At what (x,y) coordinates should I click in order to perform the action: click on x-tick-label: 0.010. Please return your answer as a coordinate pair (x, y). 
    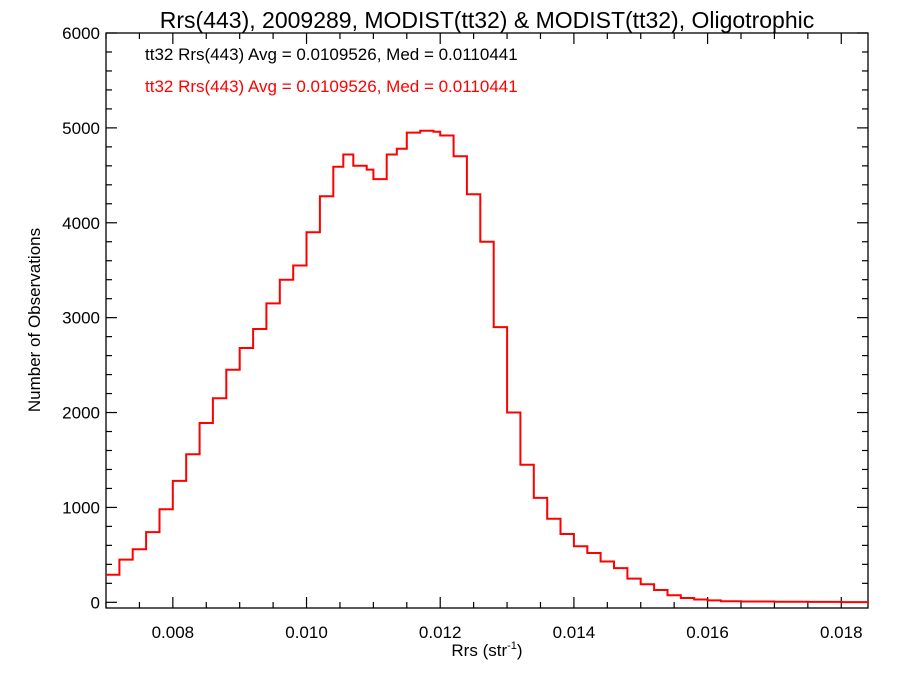
    Looking at the image, I should click on (306, 632).